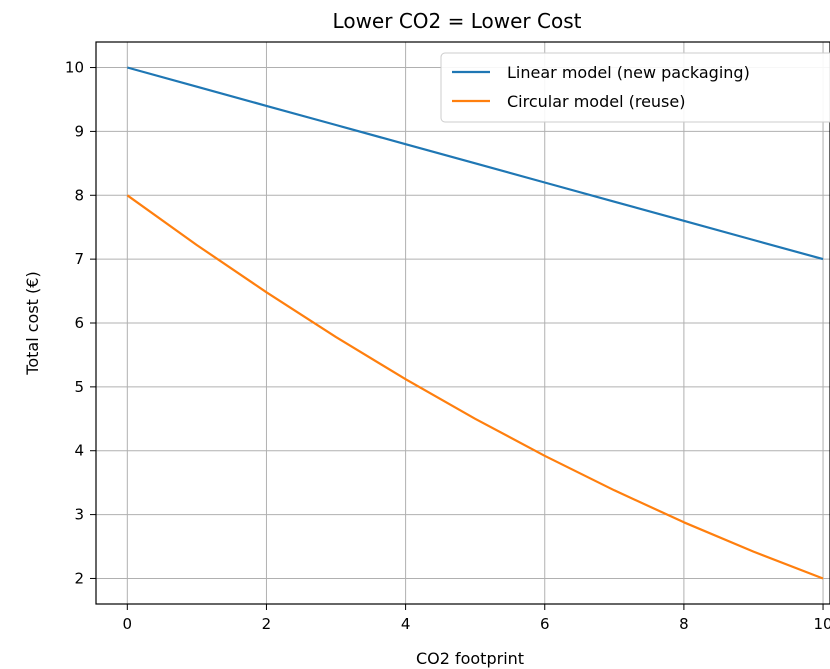  What do you see at coordinates (406, 624) in the screenshot?
I see `x-tick-label: 4` at bounding box center [406, 624].